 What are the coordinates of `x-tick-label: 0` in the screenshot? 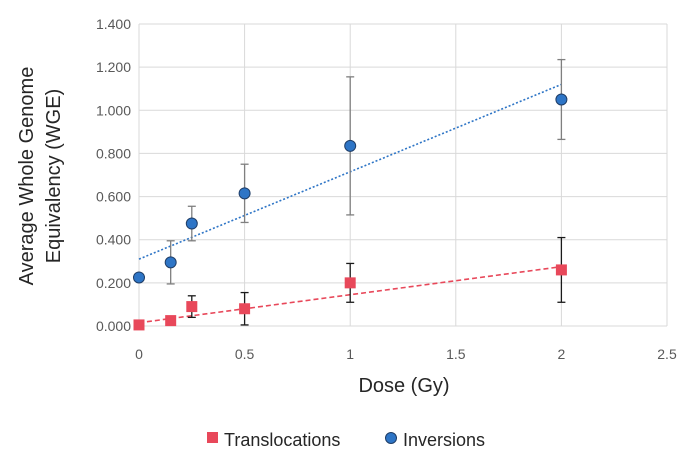 It's located at (139, 354).